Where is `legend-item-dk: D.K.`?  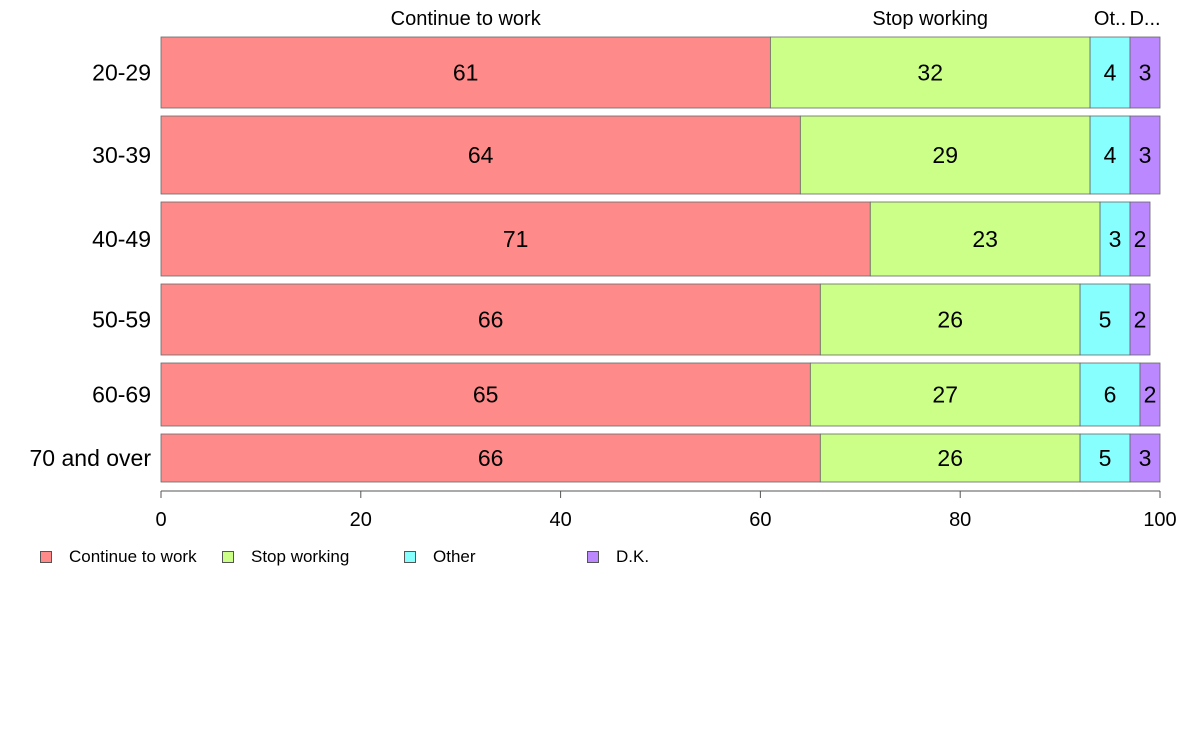 legend-item-dk: D.K. is located at coordinates (618, 557).